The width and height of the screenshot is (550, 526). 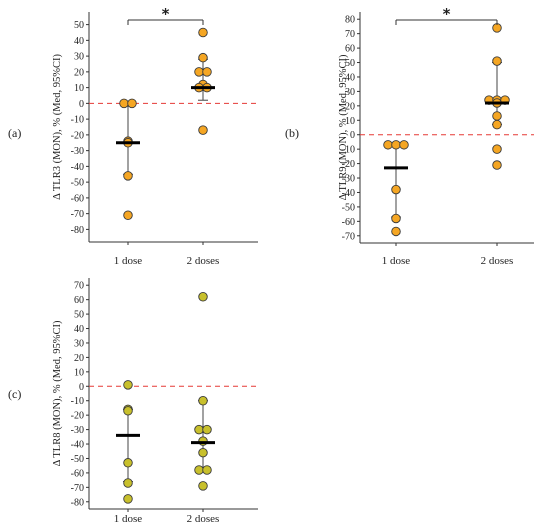 I want to click on panel-label: (b), so click(x=292, y=133).